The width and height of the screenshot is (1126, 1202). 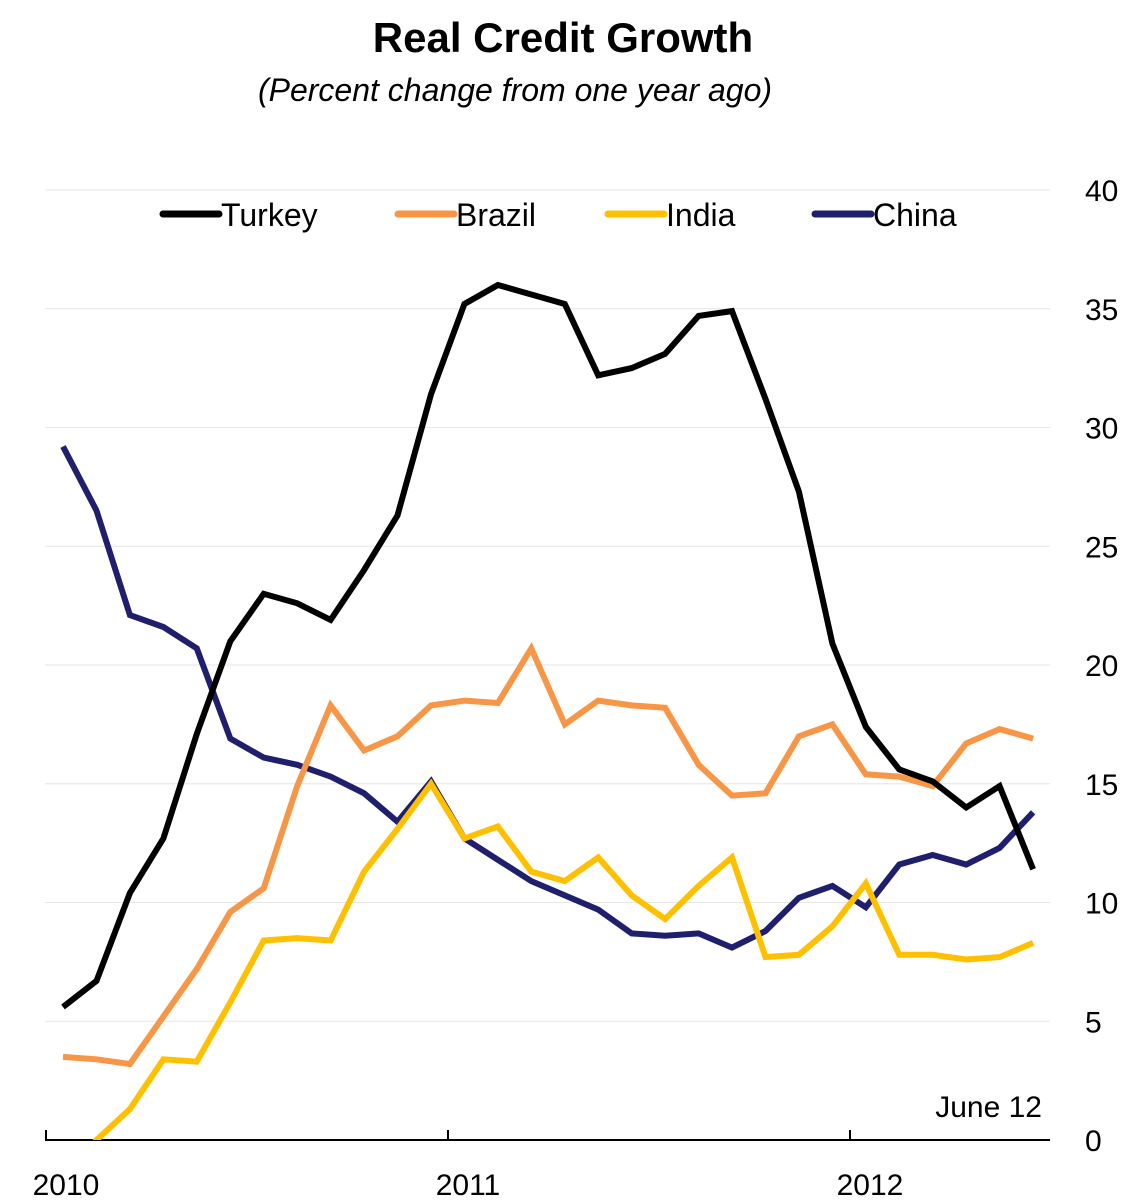 I want to click on y-tick-label: 20, so click(x=1101, y=666).